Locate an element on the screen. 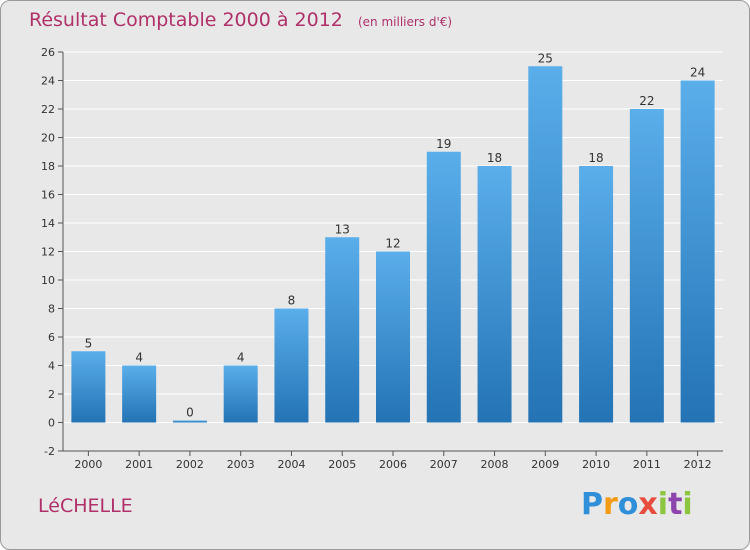  bar-2001 is located at coordinates (139, 394).